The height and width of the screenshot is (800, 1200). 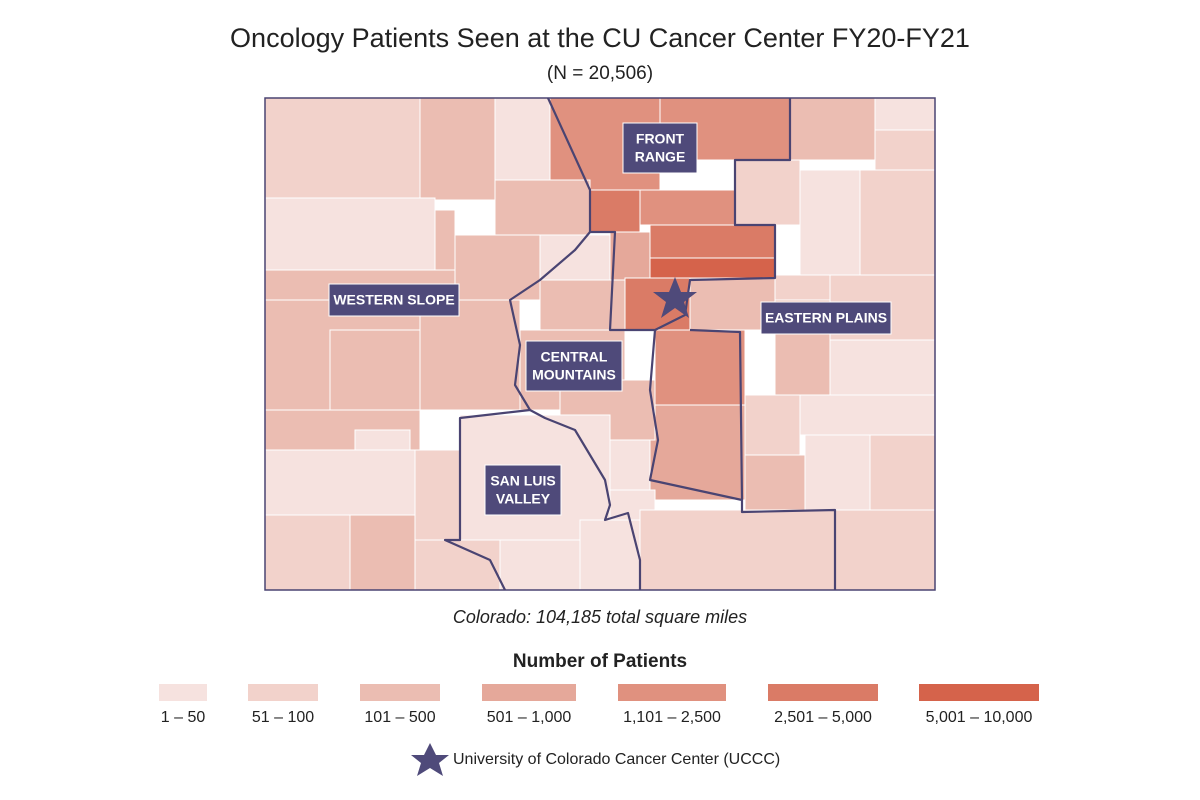 What do you see at coordinates (523, 499) in the screenshot?
I see `region-label: VALLEY` at bounding box center [523, 499].